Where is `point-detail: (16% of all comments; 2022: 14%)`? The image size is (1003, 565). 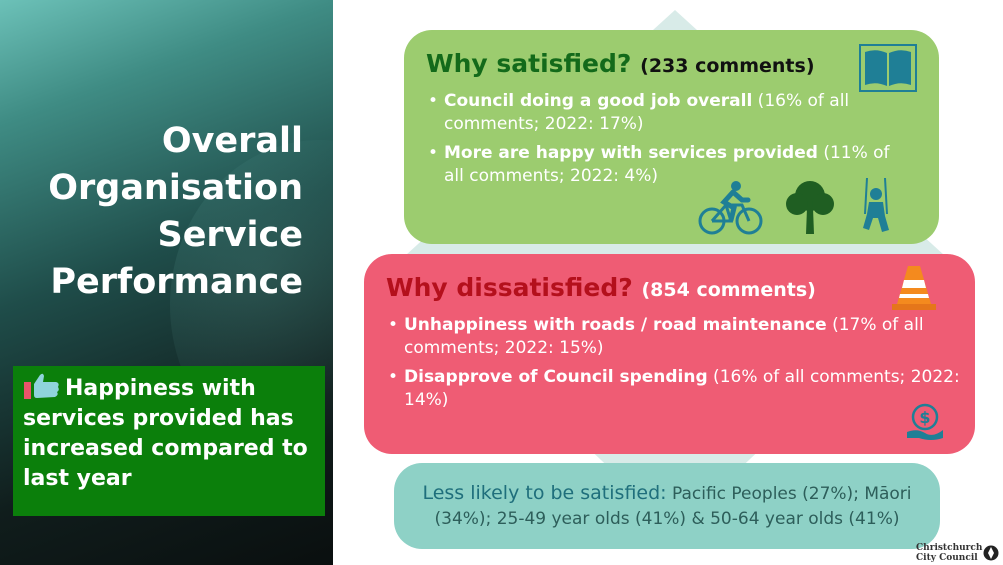
point-detail: (16% of all comments; 2022: 14%) is located at coordinates (682, 388).